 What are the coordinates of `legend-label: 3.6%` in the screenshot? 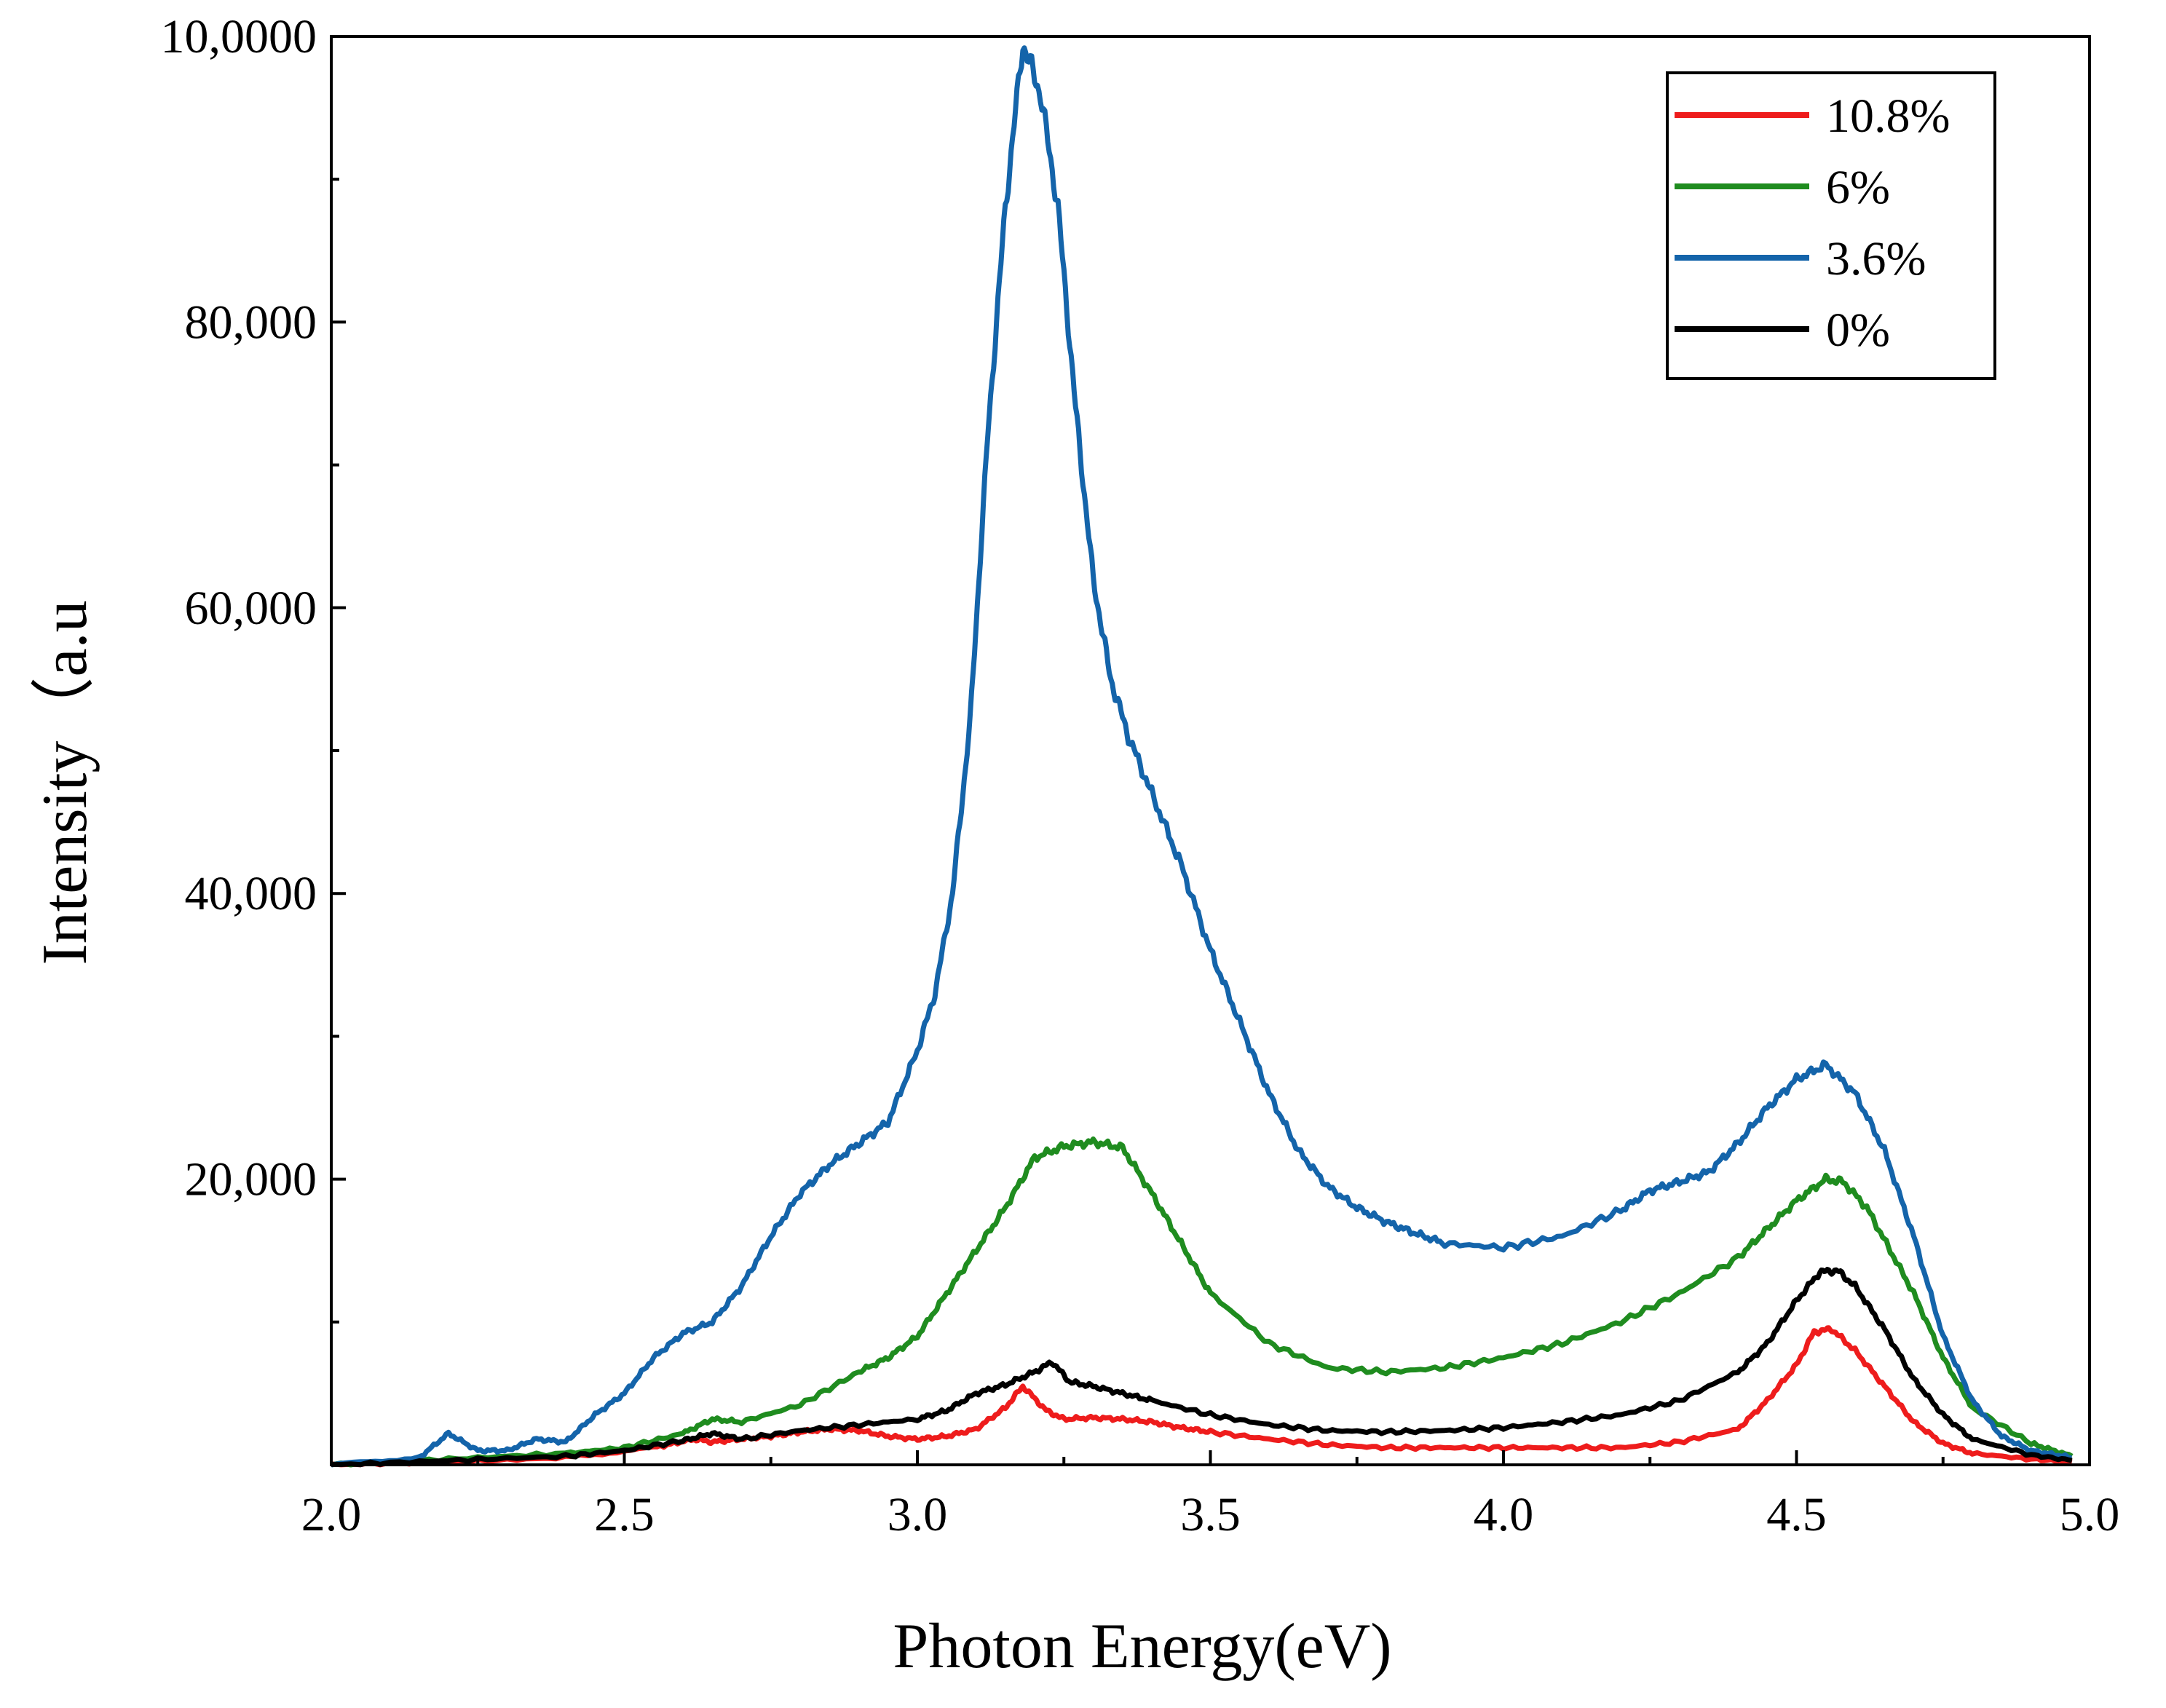 It's located at (1876, 258).